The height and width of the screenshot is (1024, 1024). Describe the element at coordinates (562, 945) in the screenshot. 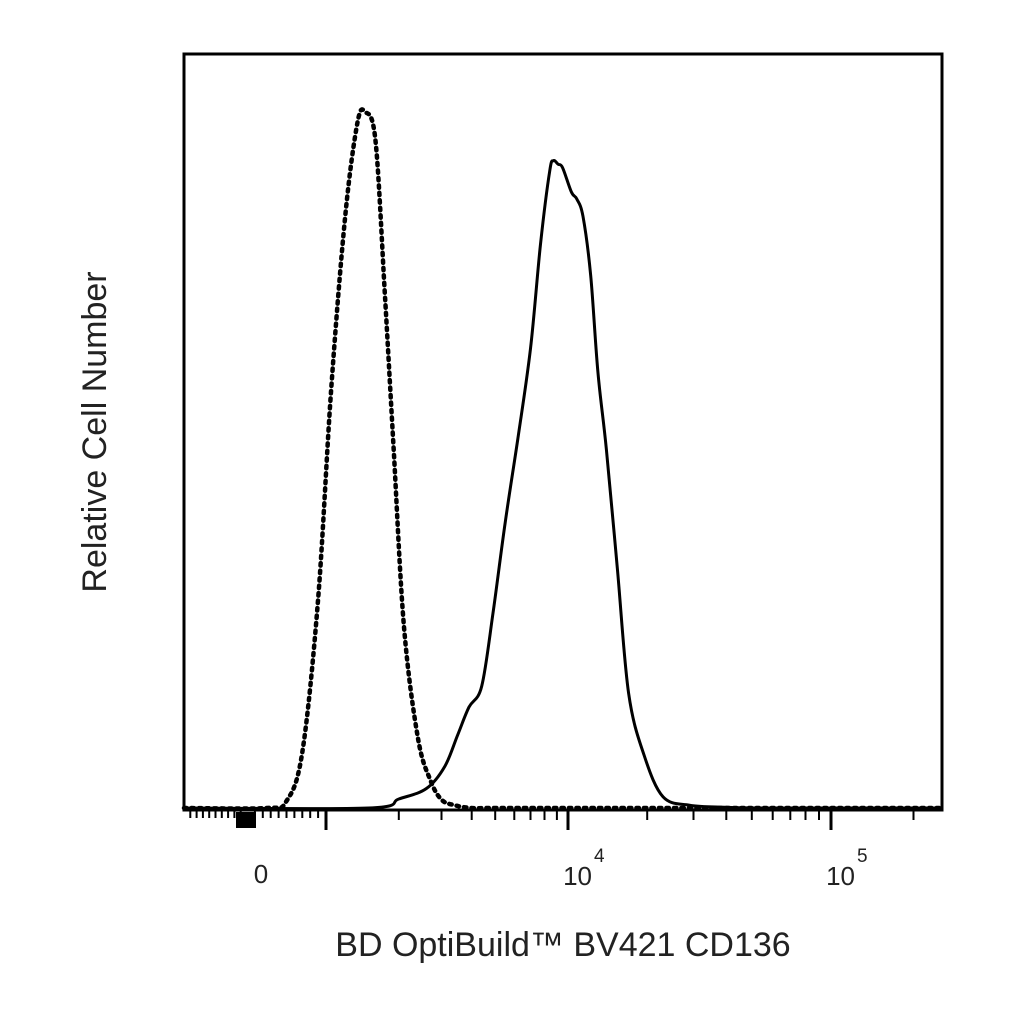

I see `x-axis-title: BD OptiBuild™ BV421 CD136` at that location.